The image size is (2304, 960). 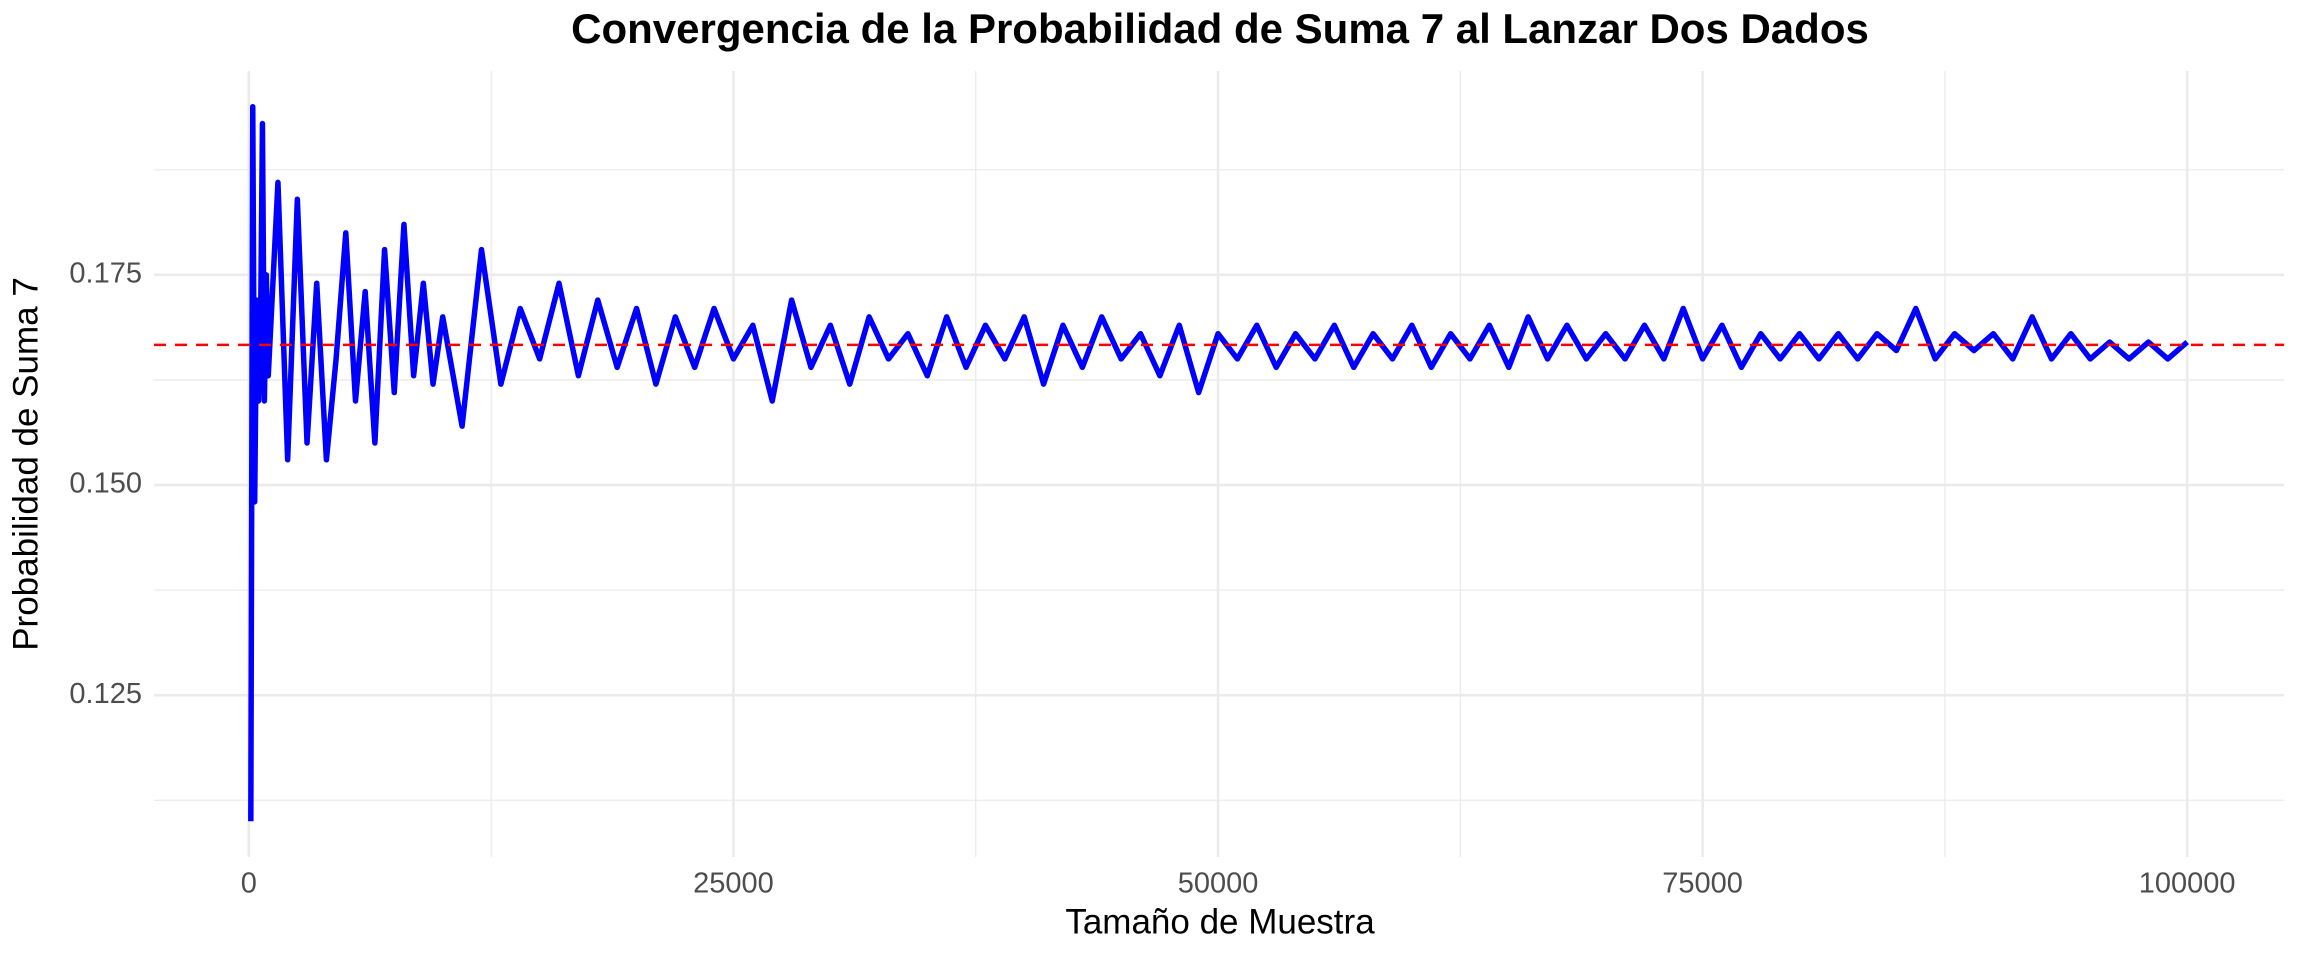 I want to click on y-tick-label: 0.125, so click(x=105, y=694).